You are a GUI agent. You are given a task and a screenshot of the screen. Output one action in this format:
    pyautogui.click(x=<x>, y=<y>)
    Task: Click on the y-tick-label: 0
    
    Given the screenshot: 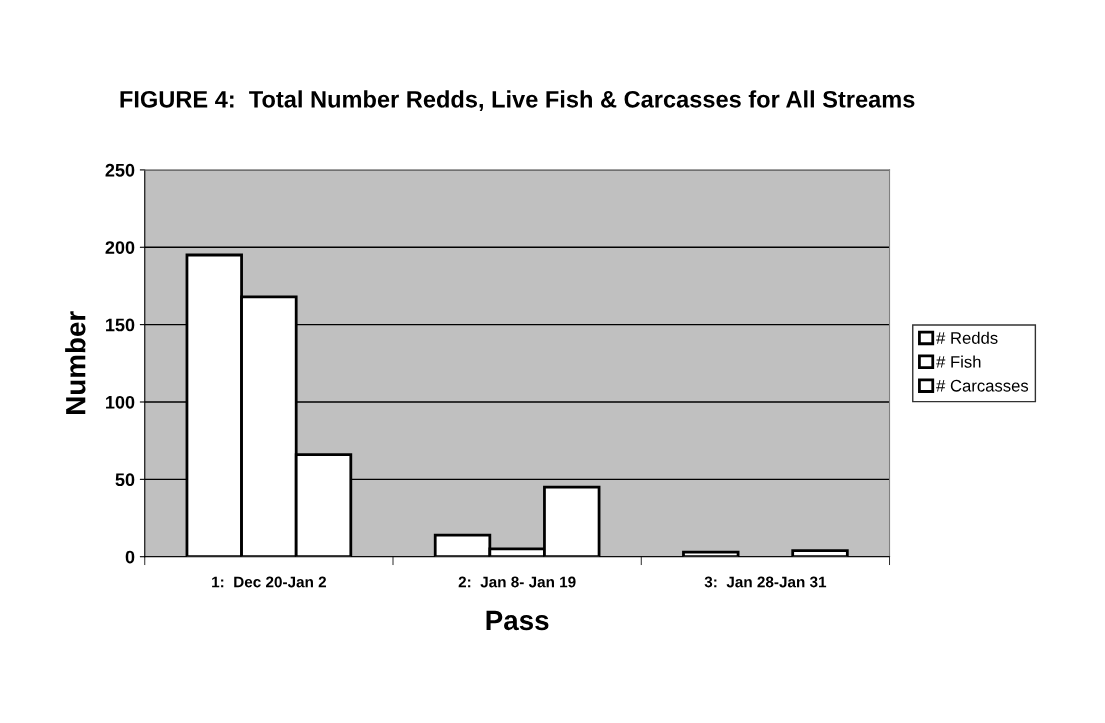 What is the action you would take?
    pyautogui.click(x=130, y=557)
    